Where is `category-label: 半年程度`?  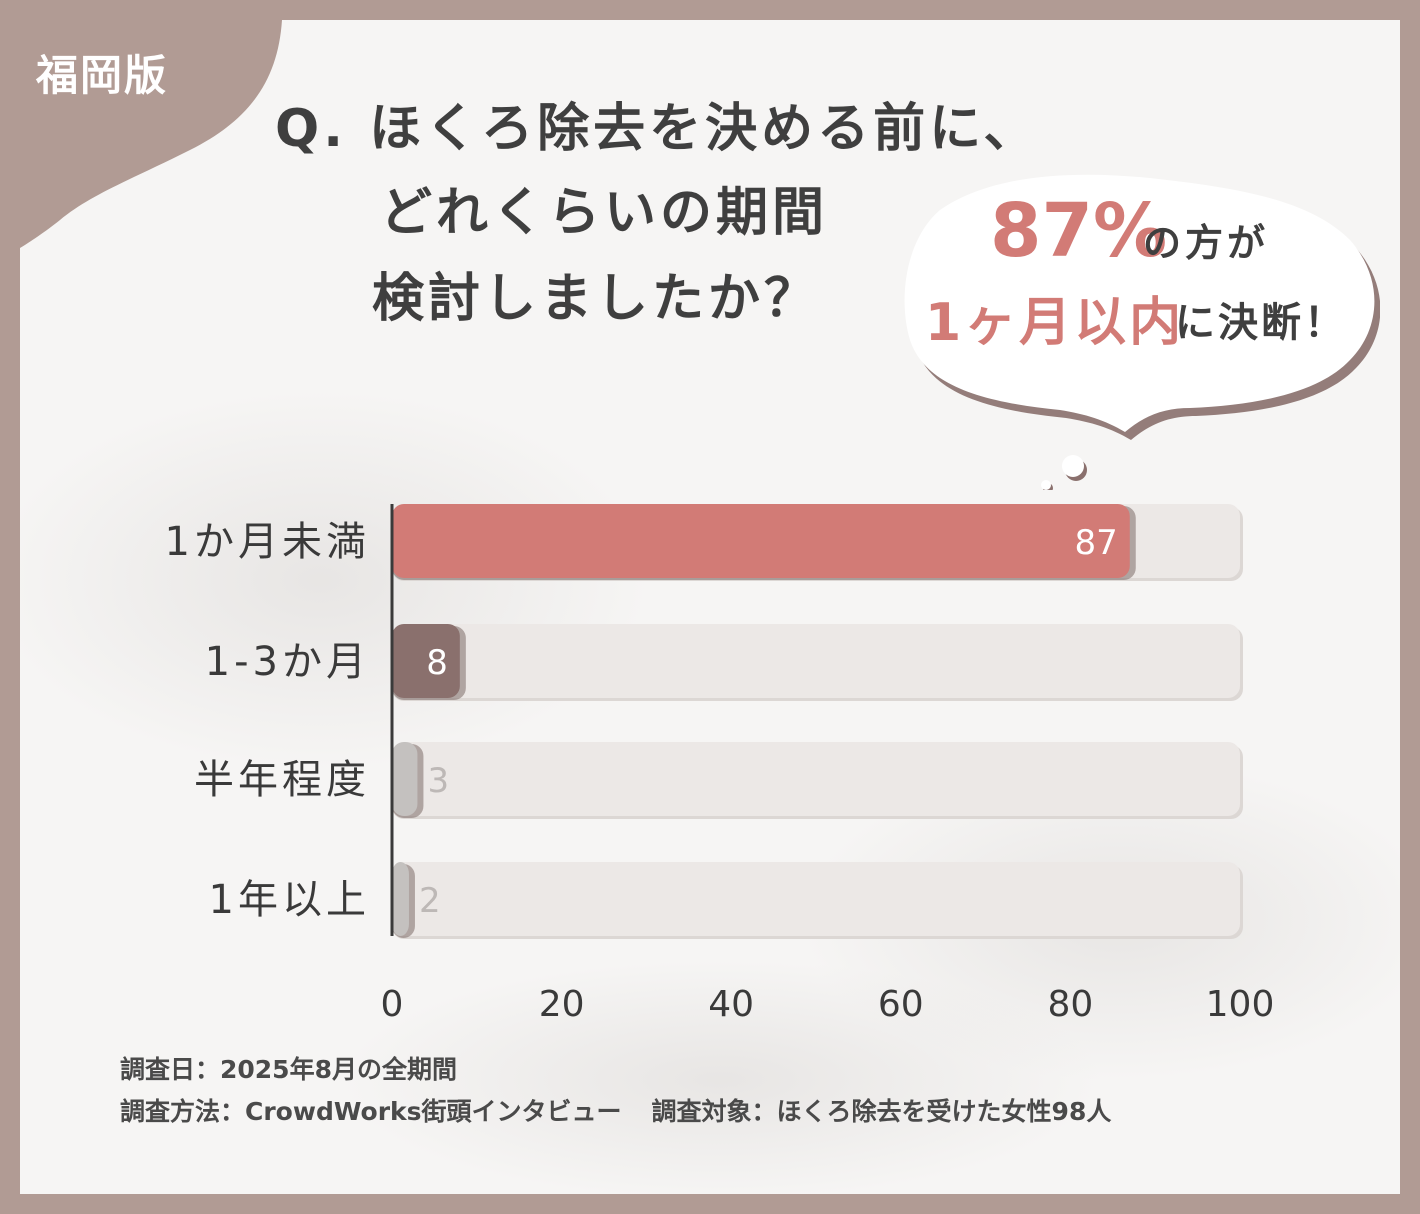 category-label: 半年程度 is located at coordinates (282, 780).